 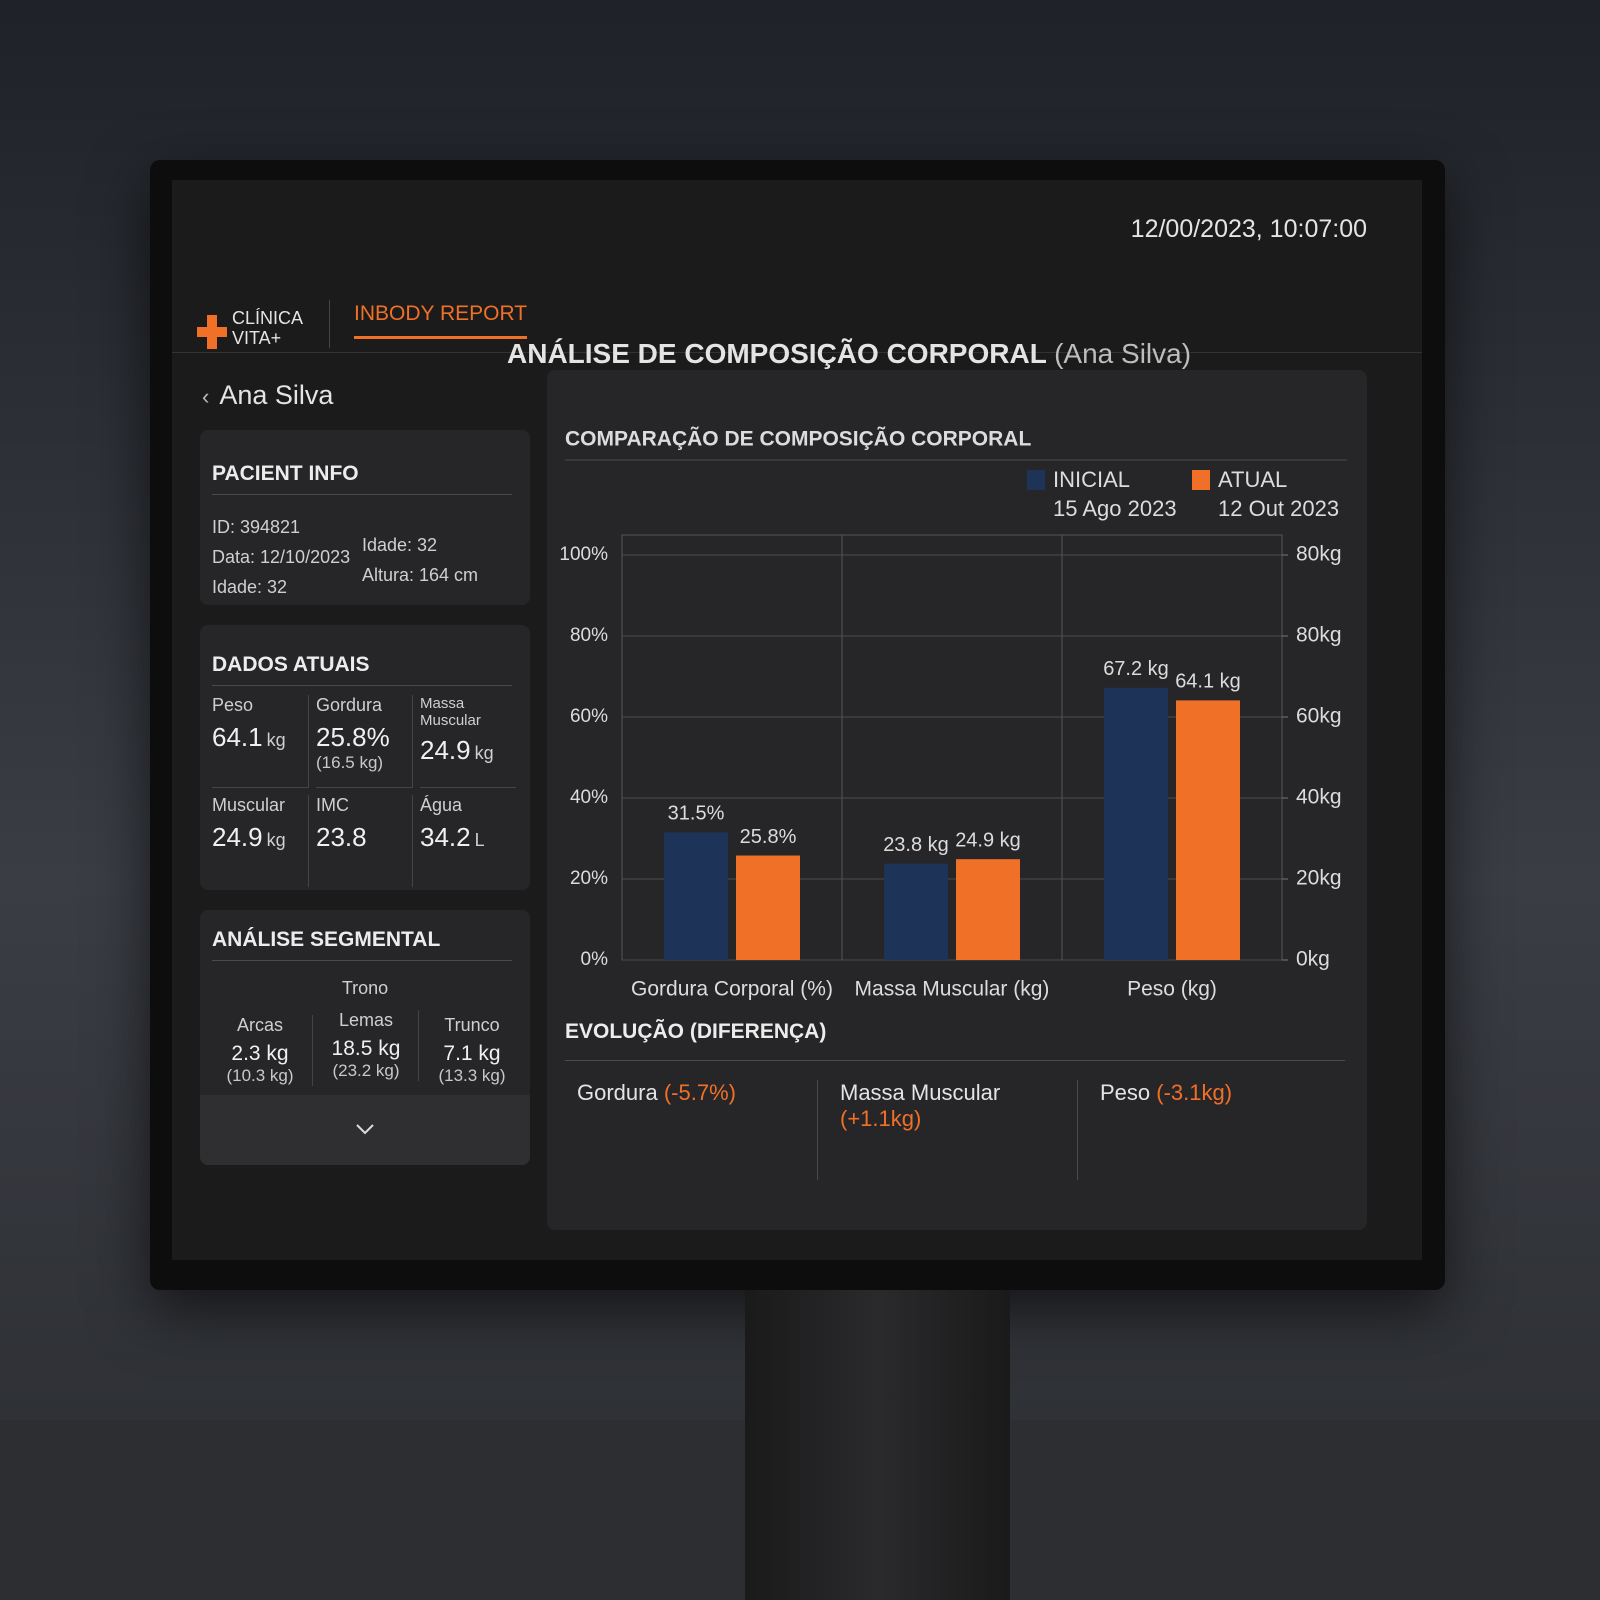 What do you see at coordinates (362, 944) in the screenshot?
I see `panel-title: ANÁLISE SEGMENTAL` at bounding box center [362, 944].